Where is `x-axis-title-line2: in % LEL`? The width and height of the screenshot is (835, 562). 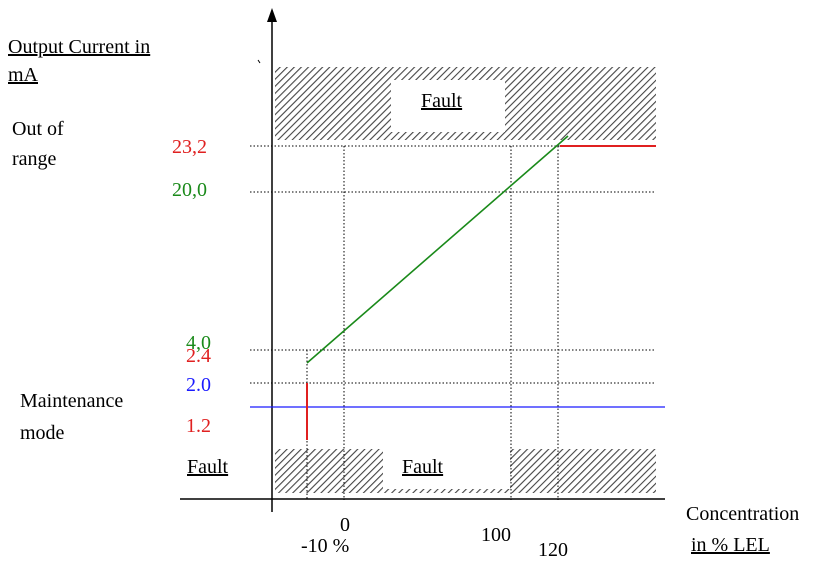
x-axis-title-line2: in % LEL is located at coordinates (730, 545).